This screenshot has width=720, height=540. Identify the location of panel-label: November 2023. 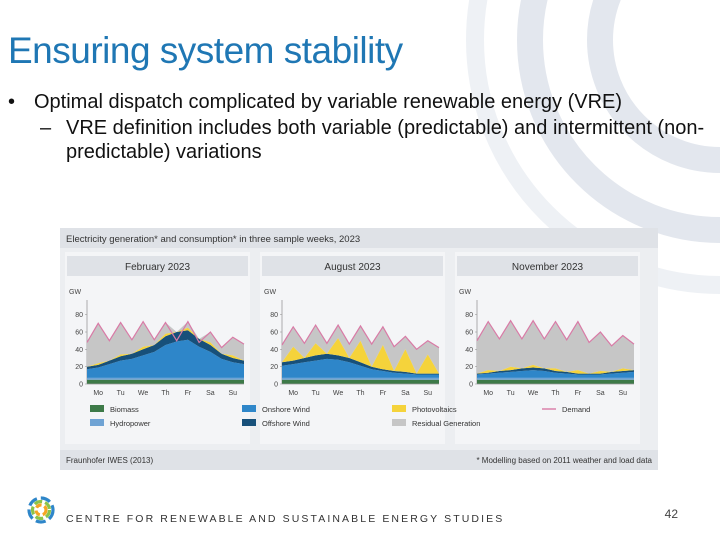
(548, 267).